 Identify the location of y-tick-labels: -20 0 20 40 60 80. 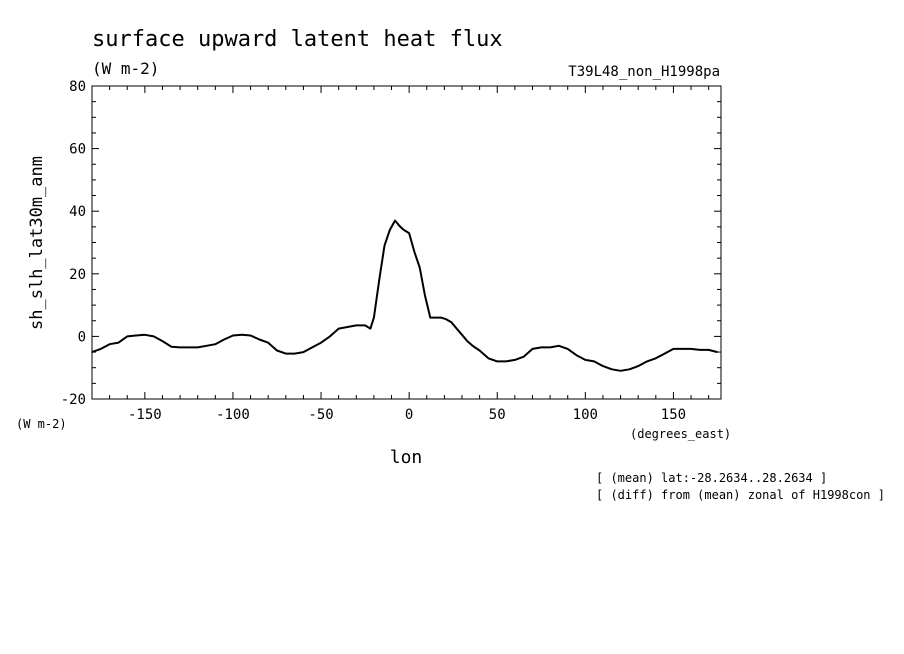
(73, 243).